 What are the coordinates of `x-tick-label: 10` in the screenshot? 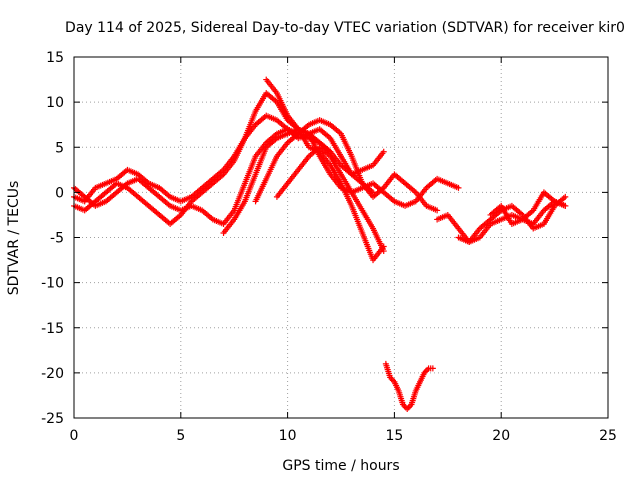 It's located at (288, 436).